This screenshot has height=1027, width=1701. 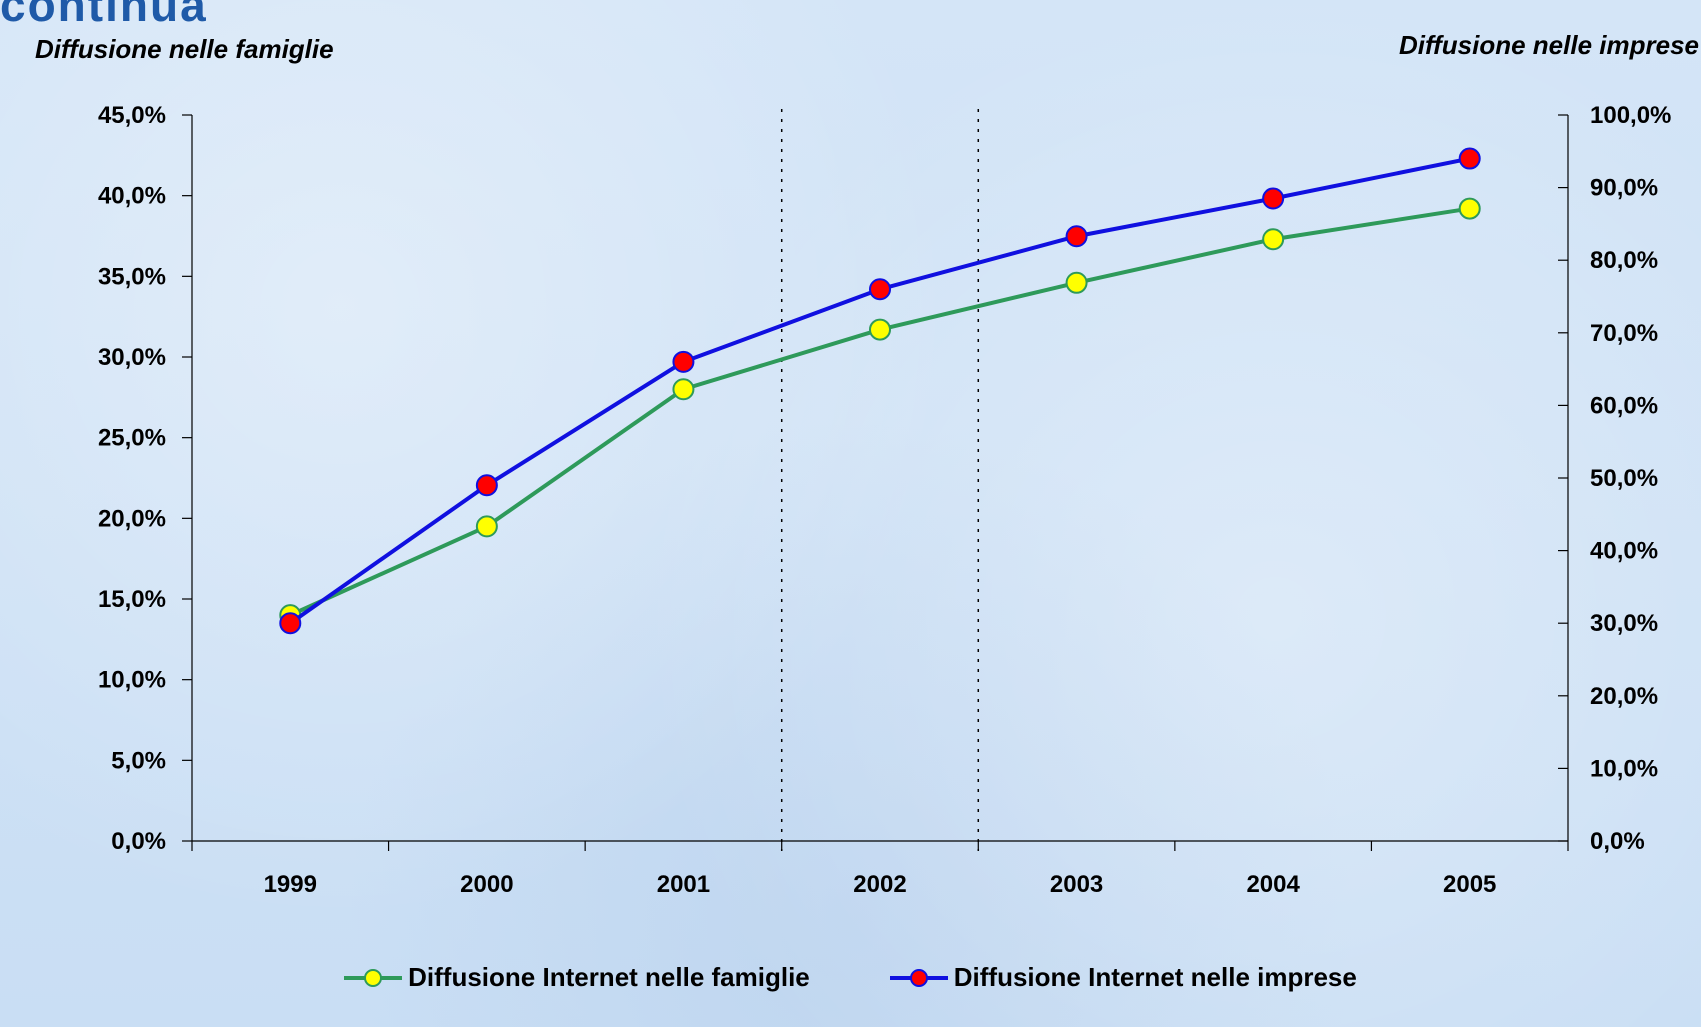 I want to click on right-y-tick-label: 40,0%, so click(x=1624, y=551).